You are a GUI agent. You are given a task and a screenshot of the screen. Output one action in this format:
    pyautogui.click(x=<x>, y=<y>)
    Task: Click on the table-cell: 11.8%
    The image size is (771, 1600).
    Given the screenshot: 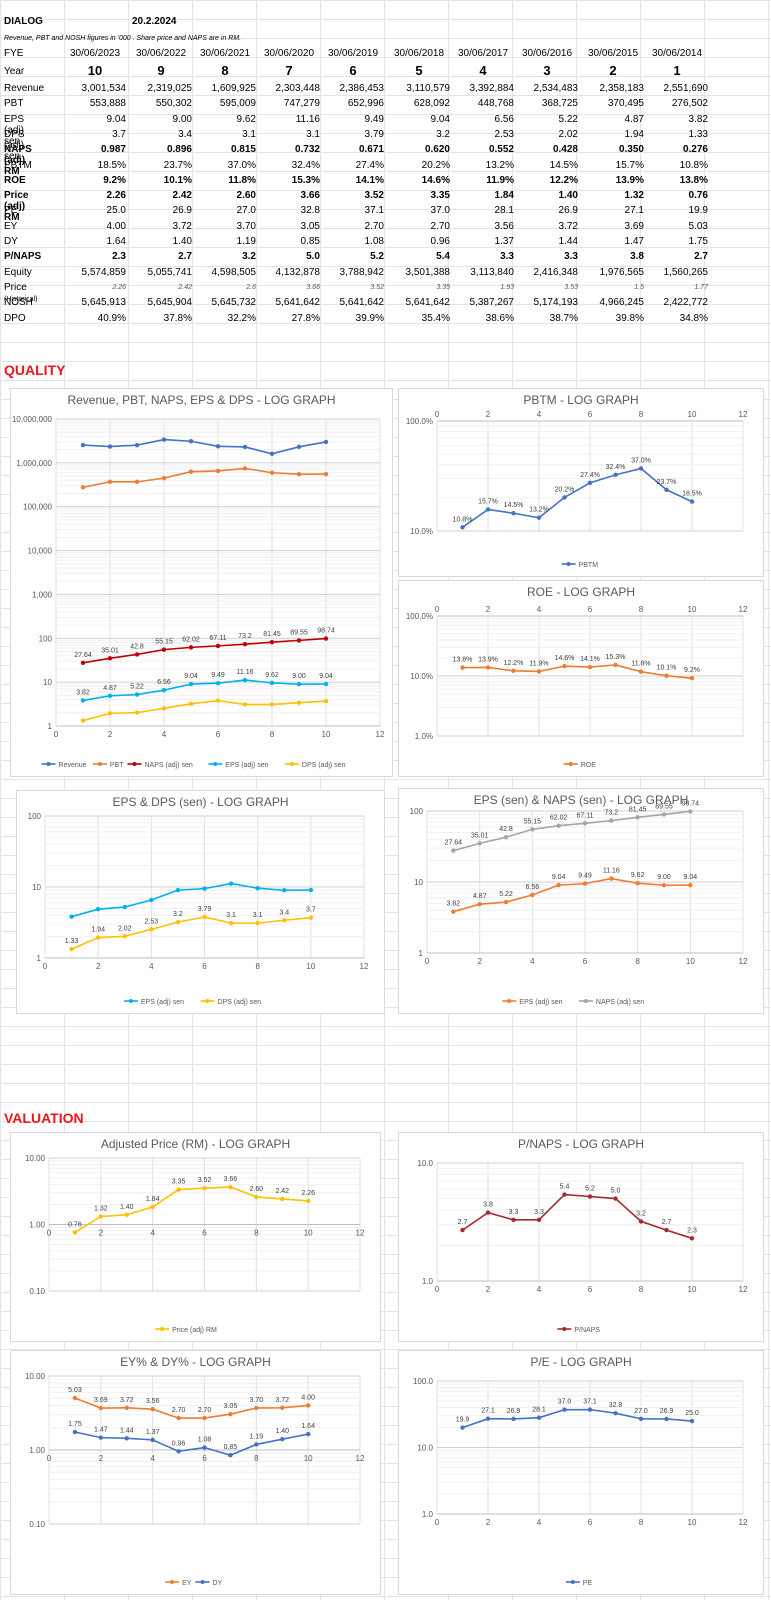 What is the action you would take?
    pyautogui.click(x=242, y=180)
    